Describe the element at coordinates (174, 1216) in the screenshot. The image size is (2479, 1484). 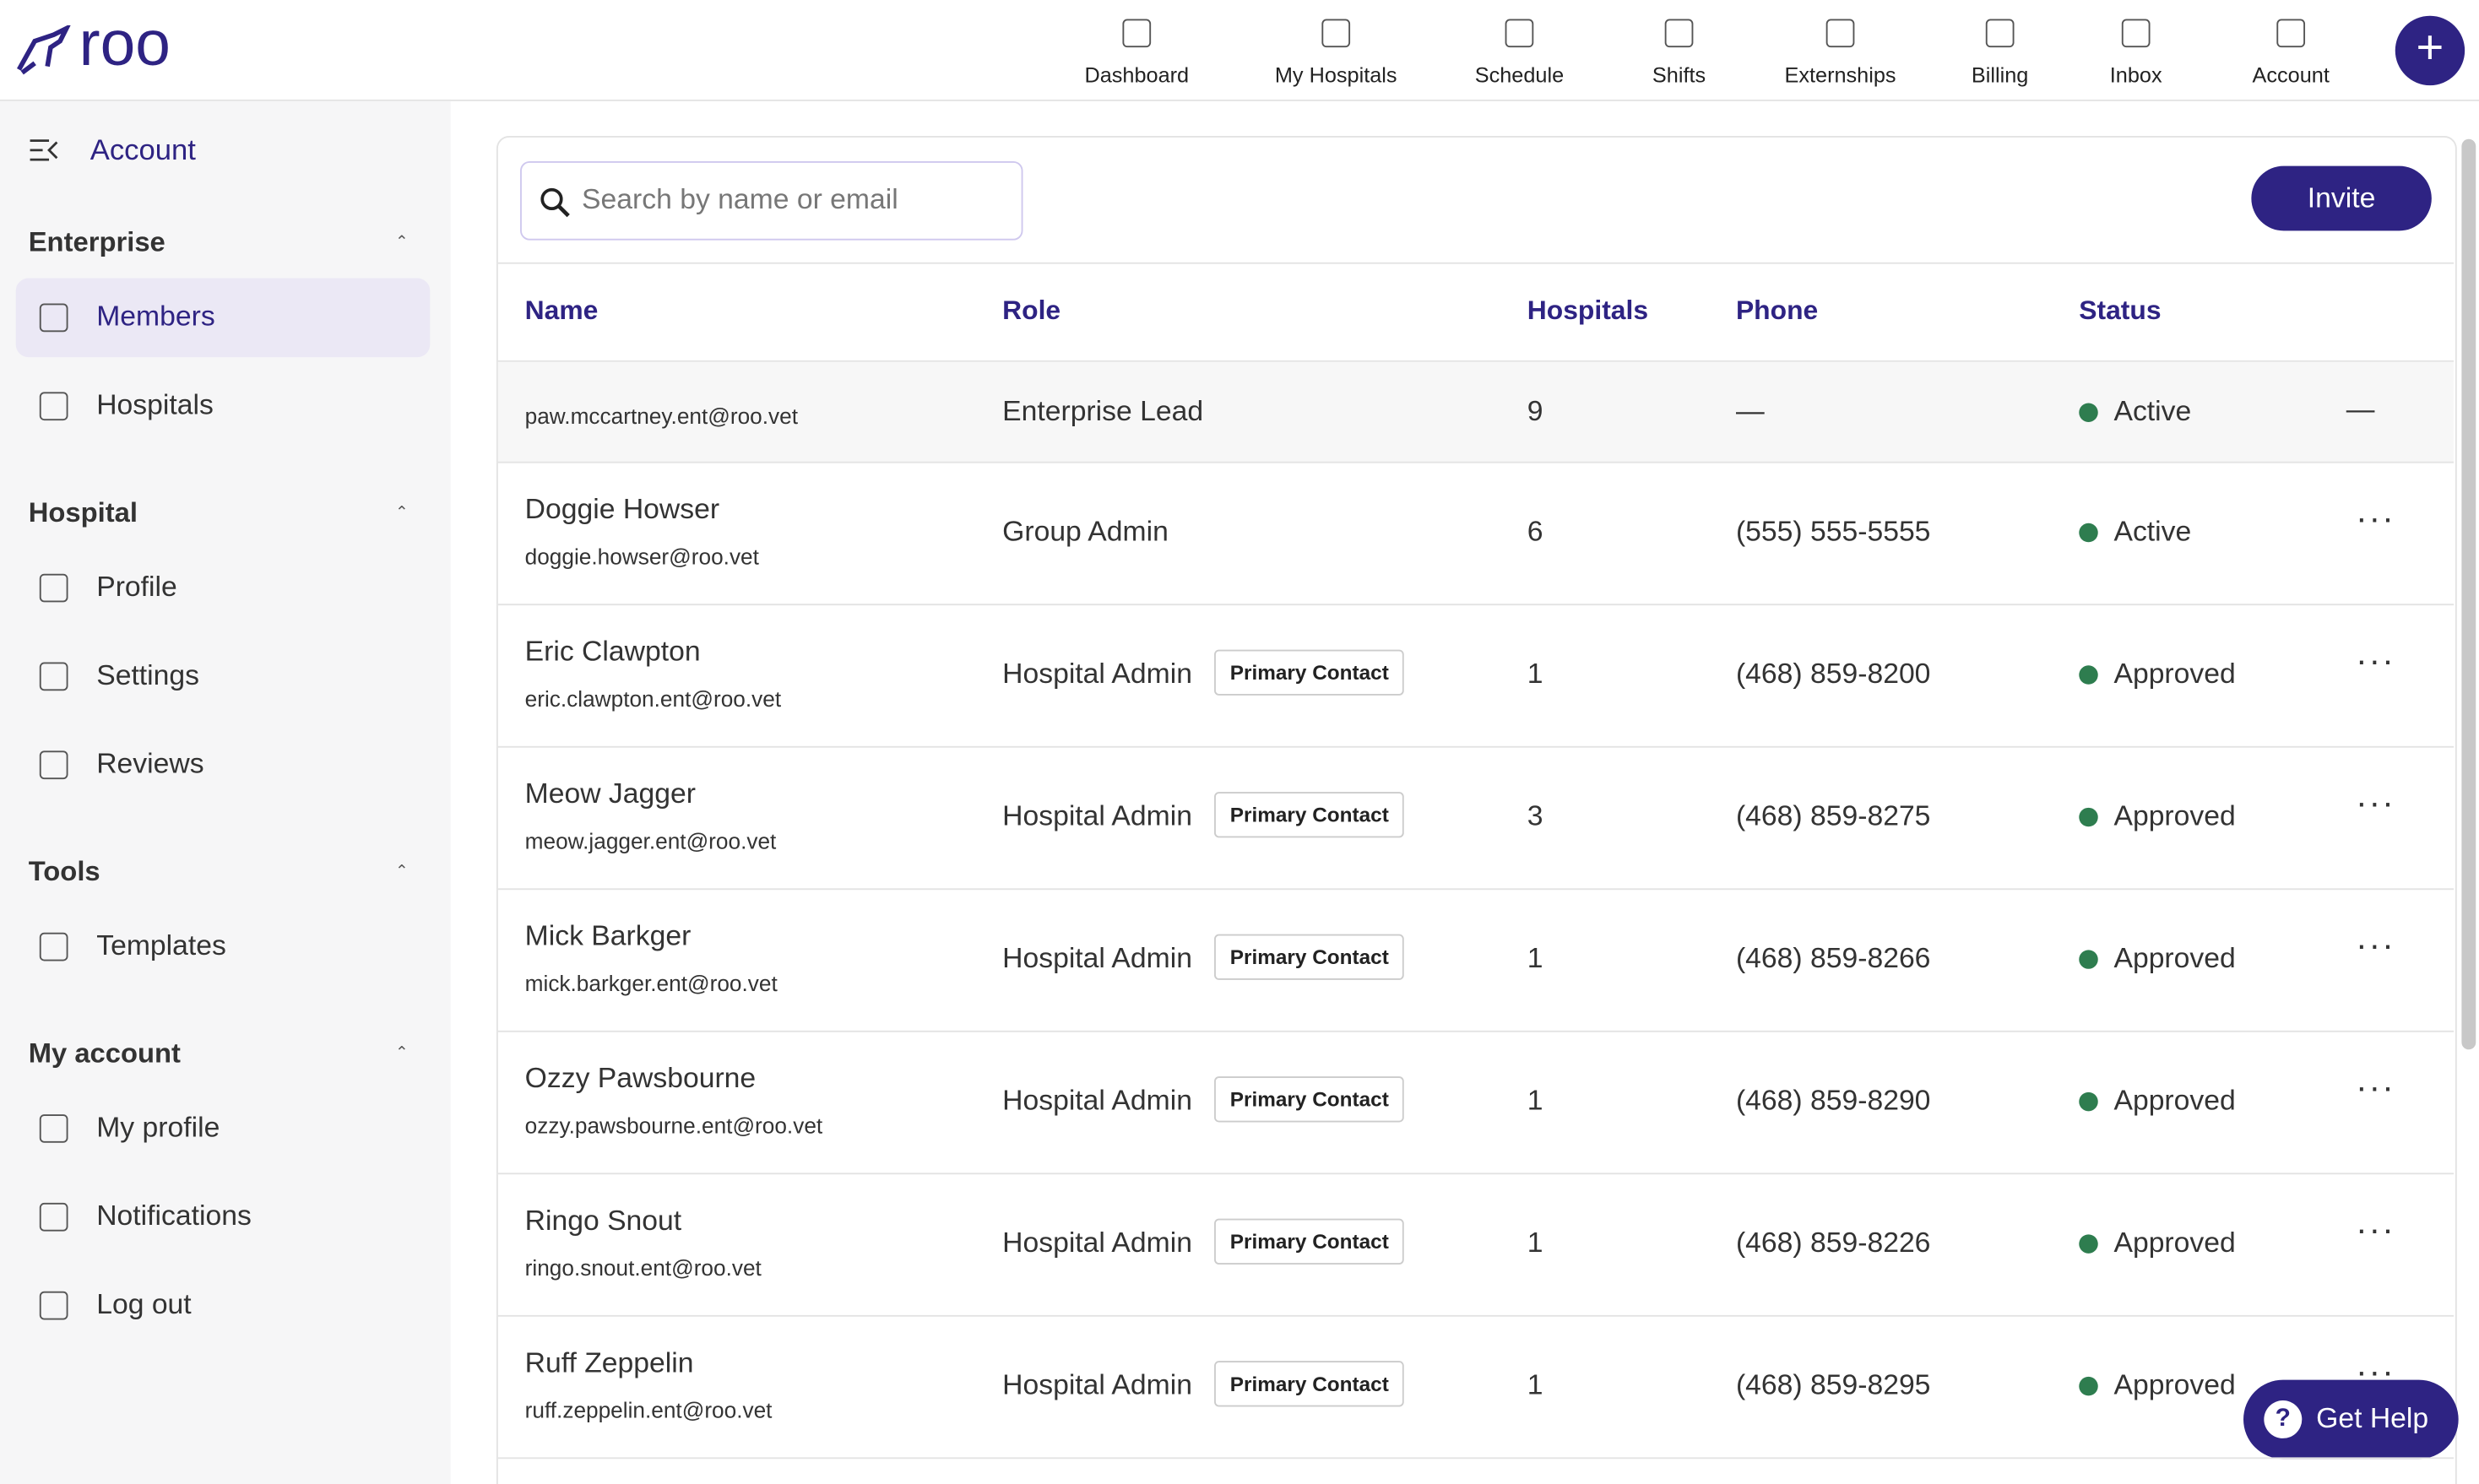
I see `menu-item: Notifications` at that location.